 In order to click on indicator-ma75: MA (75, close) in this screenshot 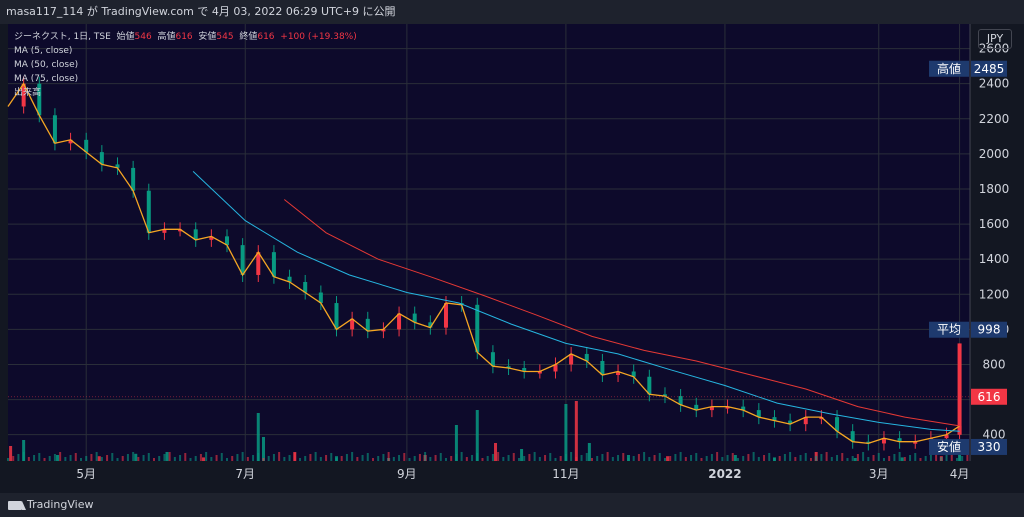, I will do `click(46, 79)`.